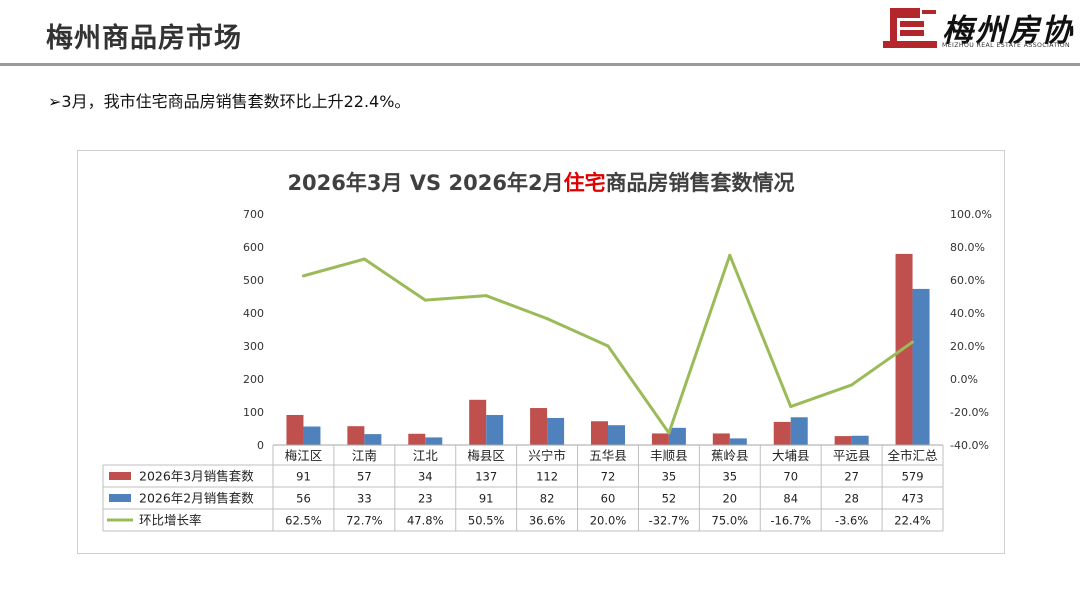 This screenshot has width=1080, height=608. I want to click on legend-swatch-feb, so click(120, 498).